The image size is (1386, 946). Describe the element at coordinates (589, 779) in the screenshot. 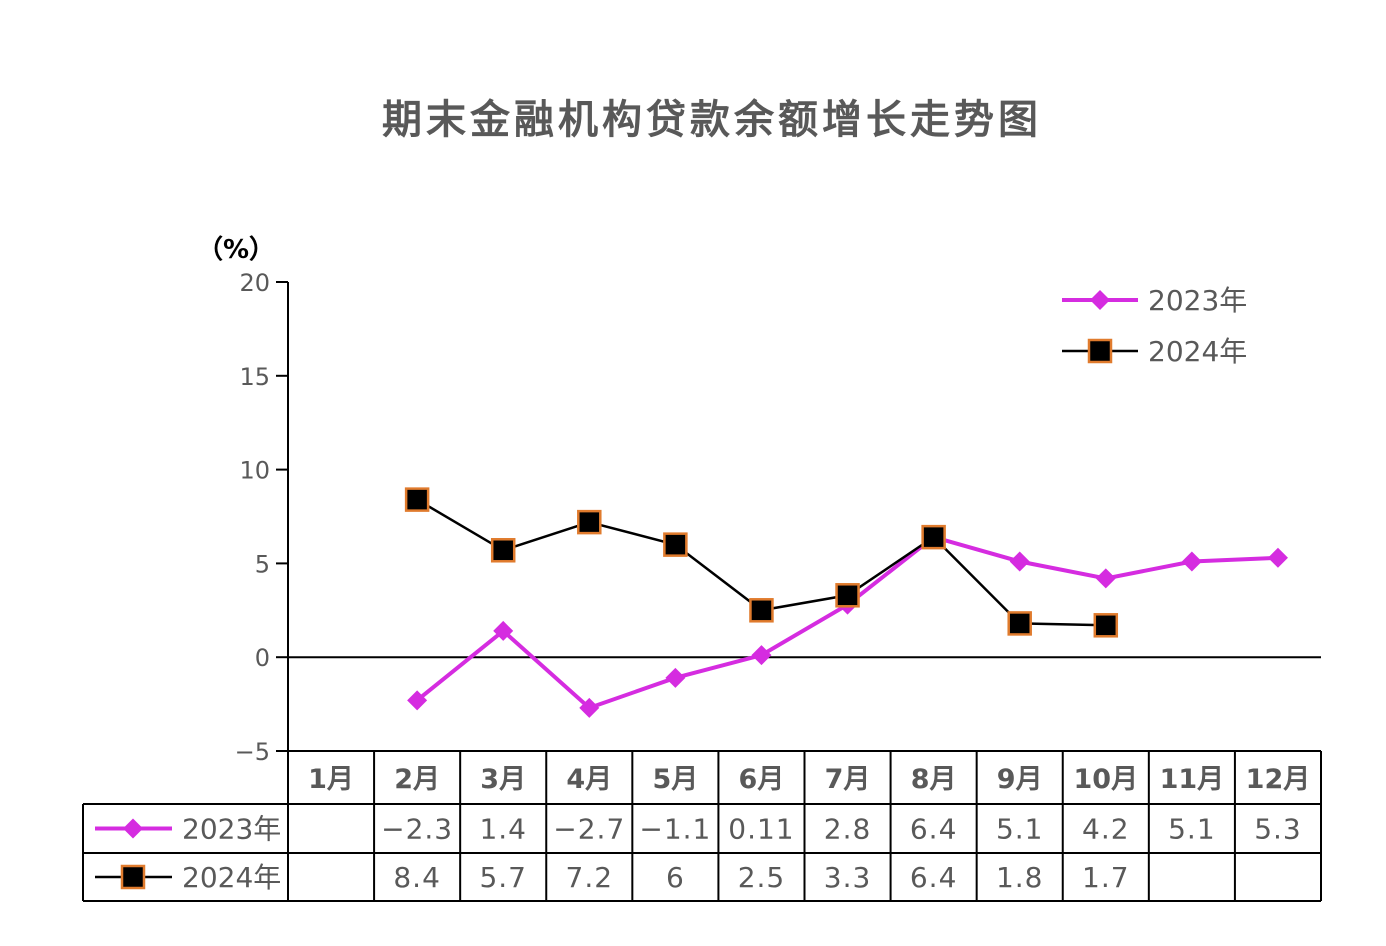

I see `category-label: 4月` at that location.